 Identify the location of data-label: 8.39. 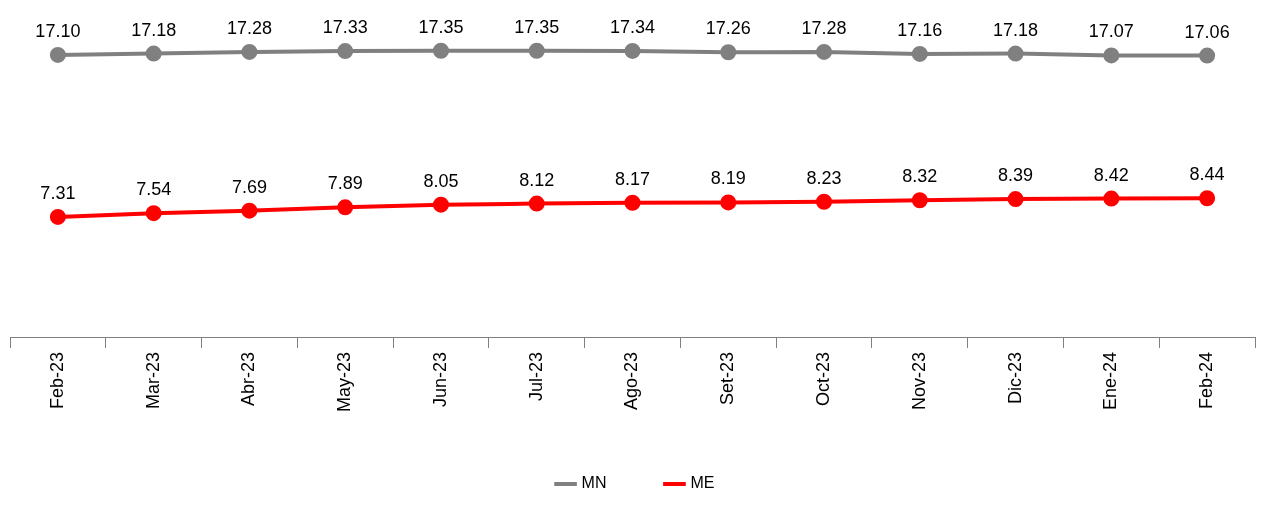
(1016, 175).